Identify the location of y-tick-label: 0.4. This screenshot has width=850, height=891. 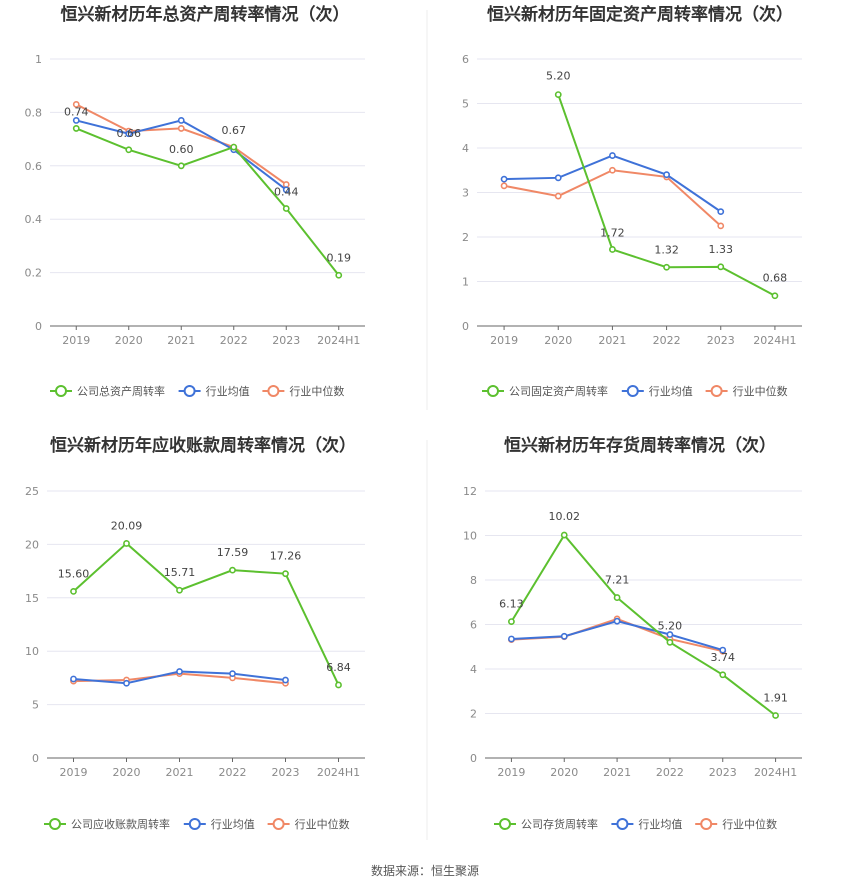
(34, 219).